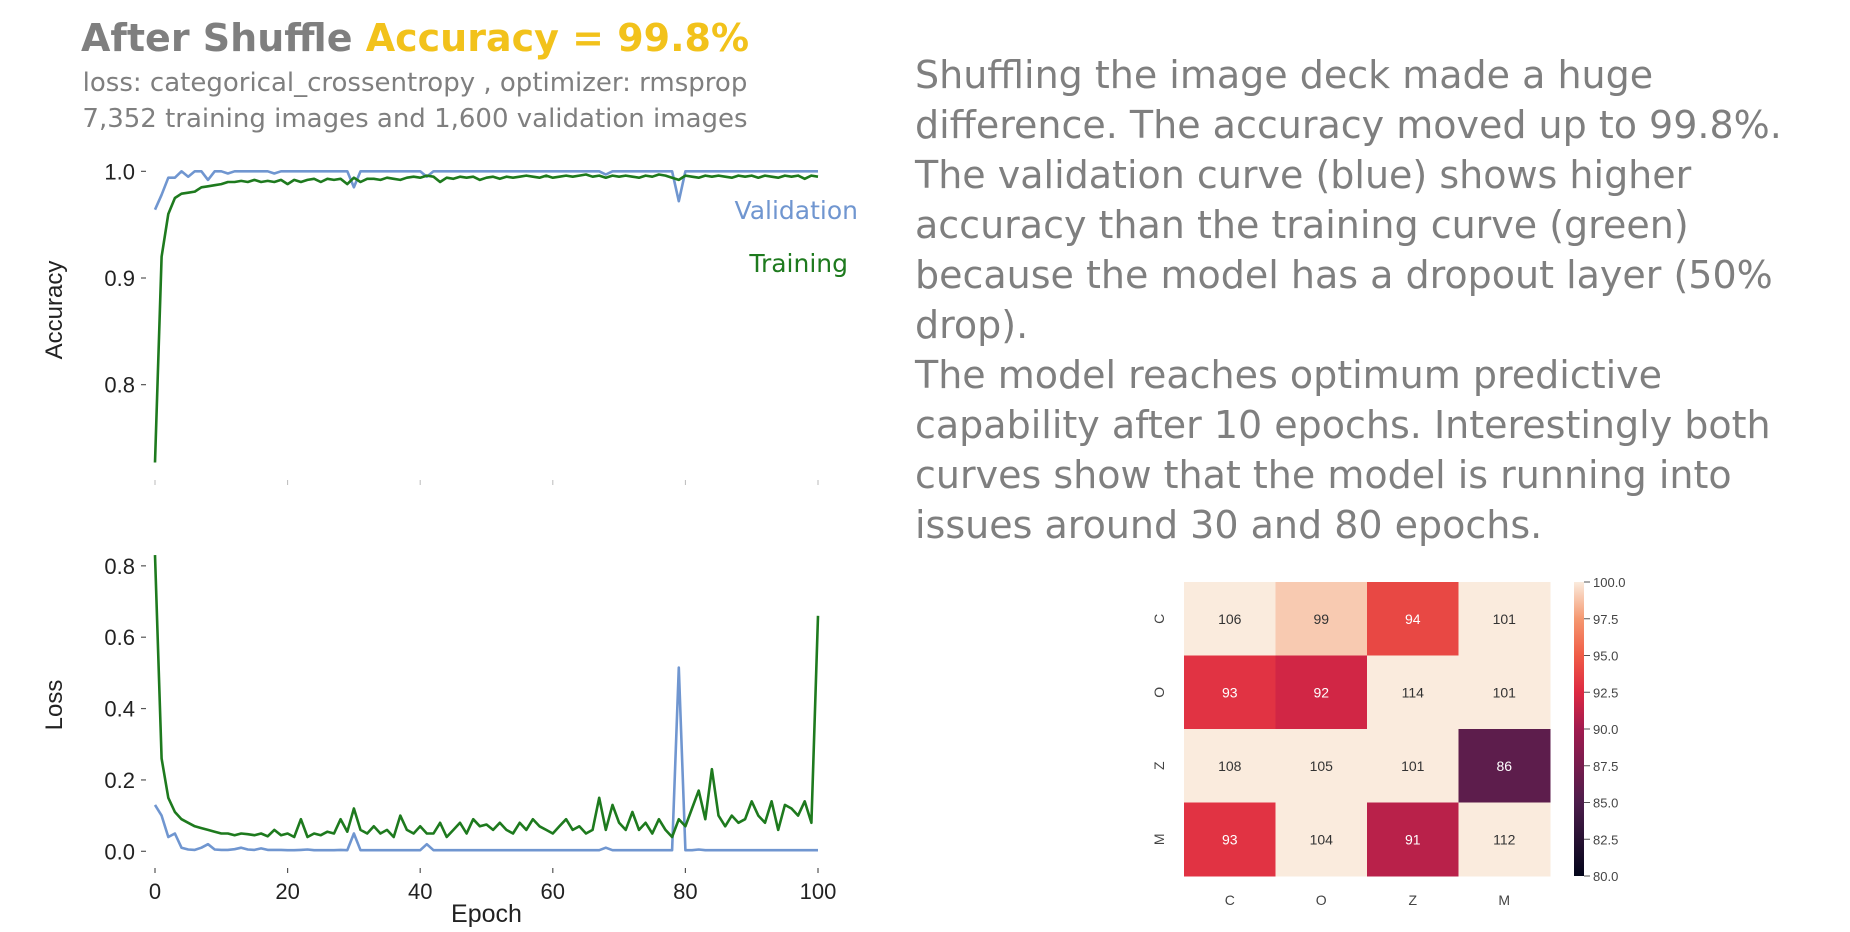  What do you see at coordinates (485, 759) in the screenshot?
I see `loss-series-validation-line` at bounding box center [485, 759].